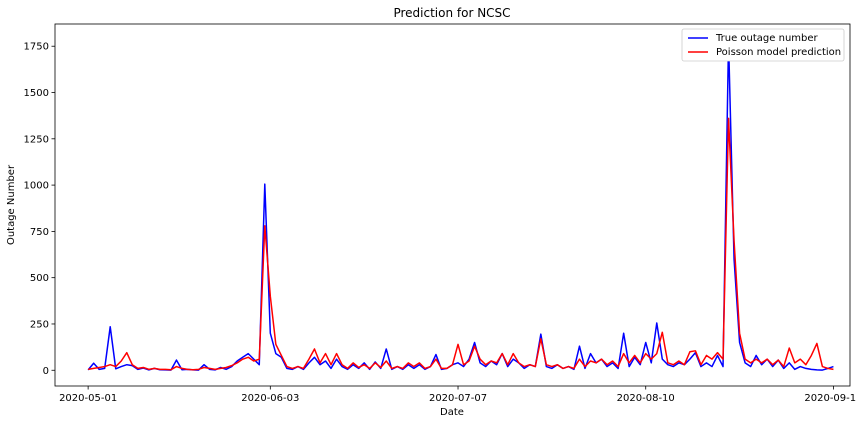 Image resolution: width=856 pixels, height=424 pixels. I want to click on chart-title: Prediction for NCSC, so click(451, 13).